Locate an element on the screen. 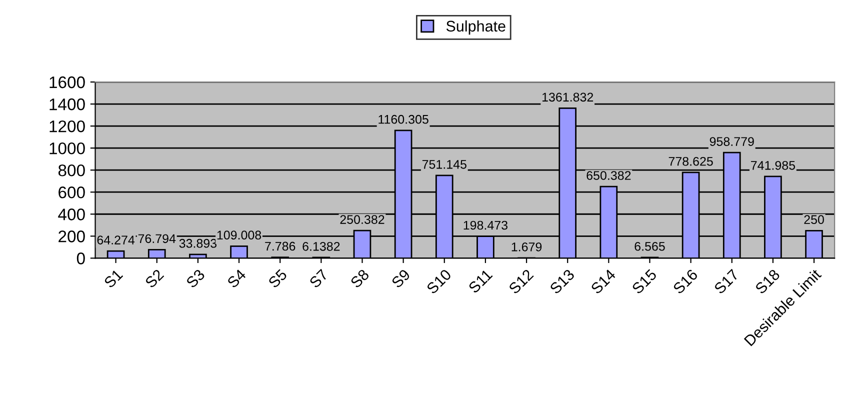 The height and width of the screenshot is (404, 843). data-label: 109.008 is located at coordinates (239, 235).